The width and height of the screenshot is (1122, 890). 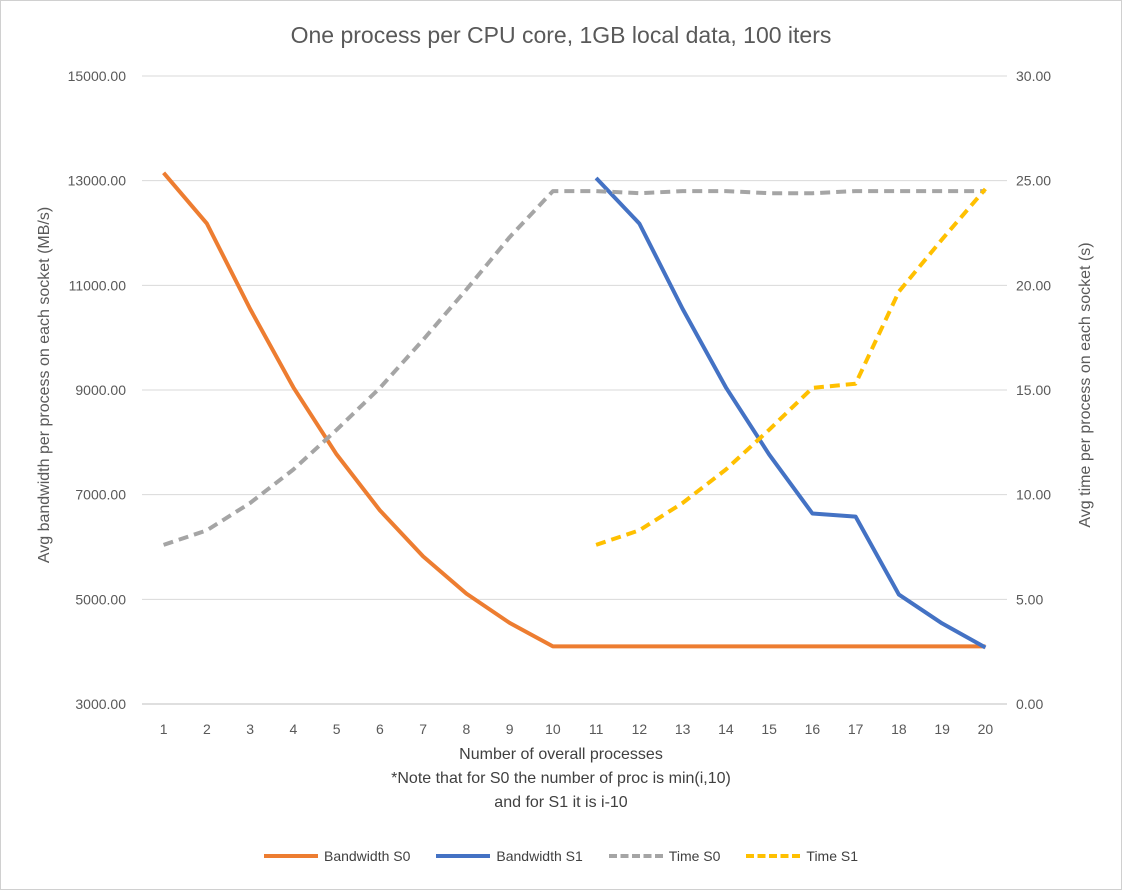 What do you see at coordinates (1085, 384) in the screenshot?
I see `y2-axis-title: Avg time per process on each socket (s)` at bounding box center [1085, 384].